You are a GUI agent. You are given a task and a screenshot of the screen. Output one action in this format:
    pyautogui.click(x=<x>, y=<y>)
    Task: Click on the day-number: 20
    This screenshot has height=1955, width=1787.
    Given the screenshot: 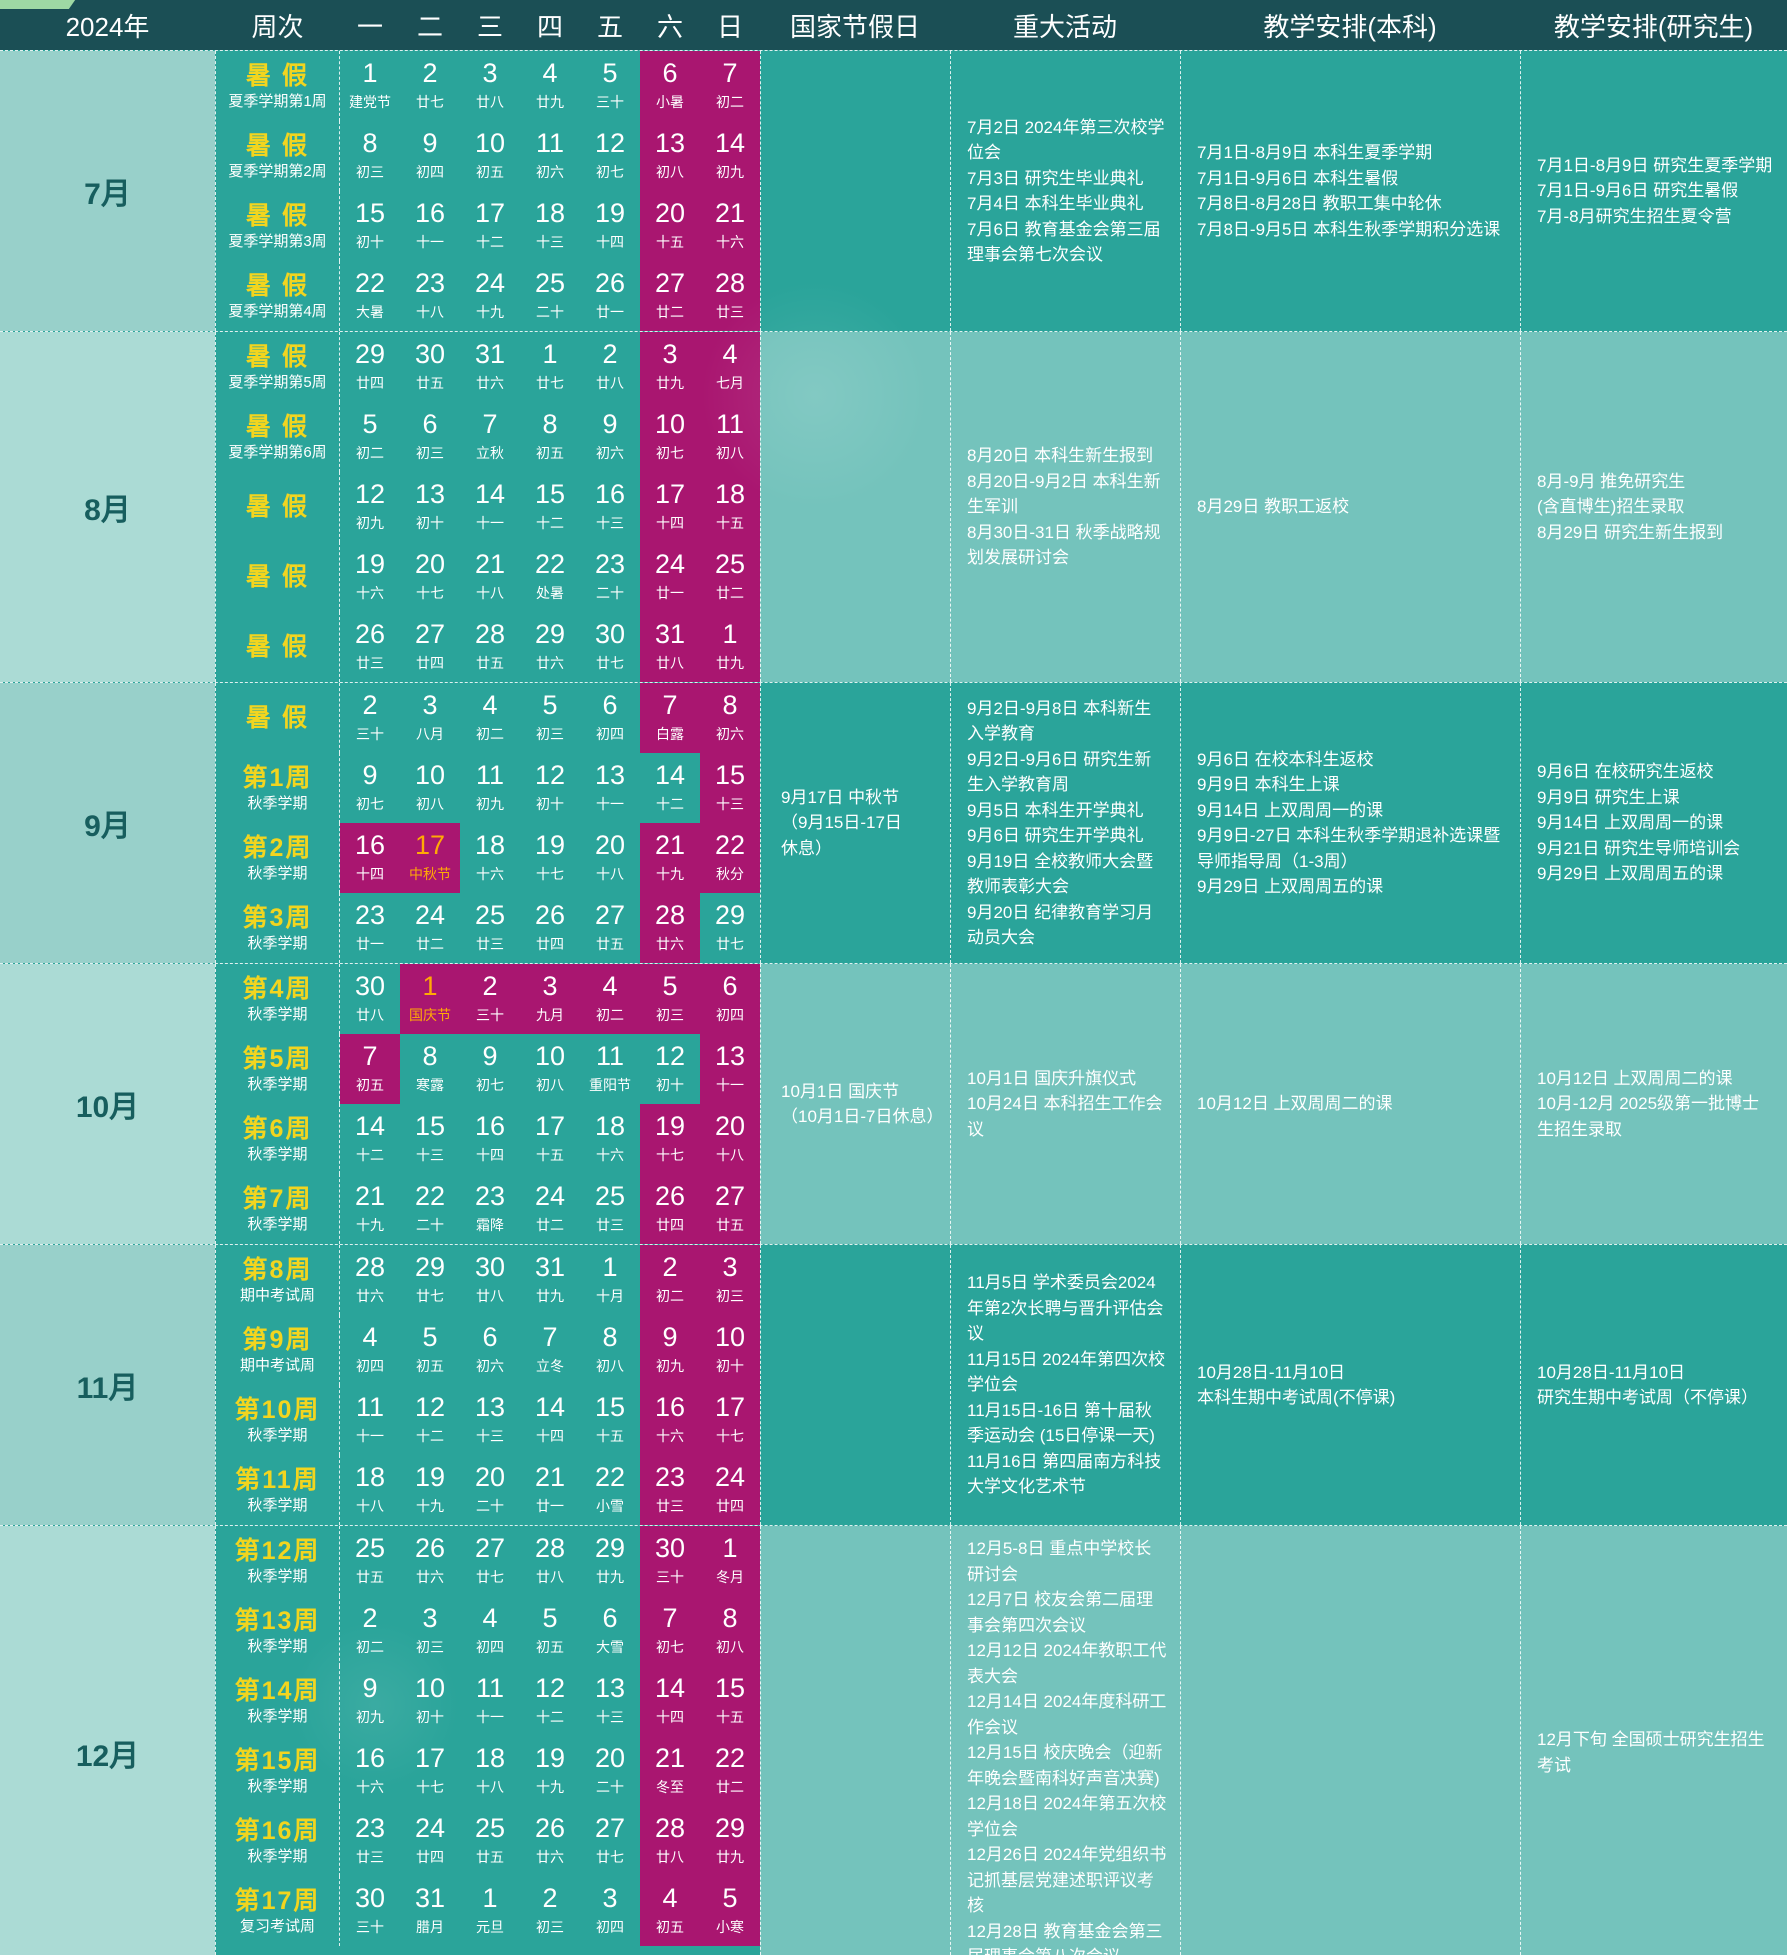 What is the action you would take?
    pyautogui.click(x=670, y=213)
    